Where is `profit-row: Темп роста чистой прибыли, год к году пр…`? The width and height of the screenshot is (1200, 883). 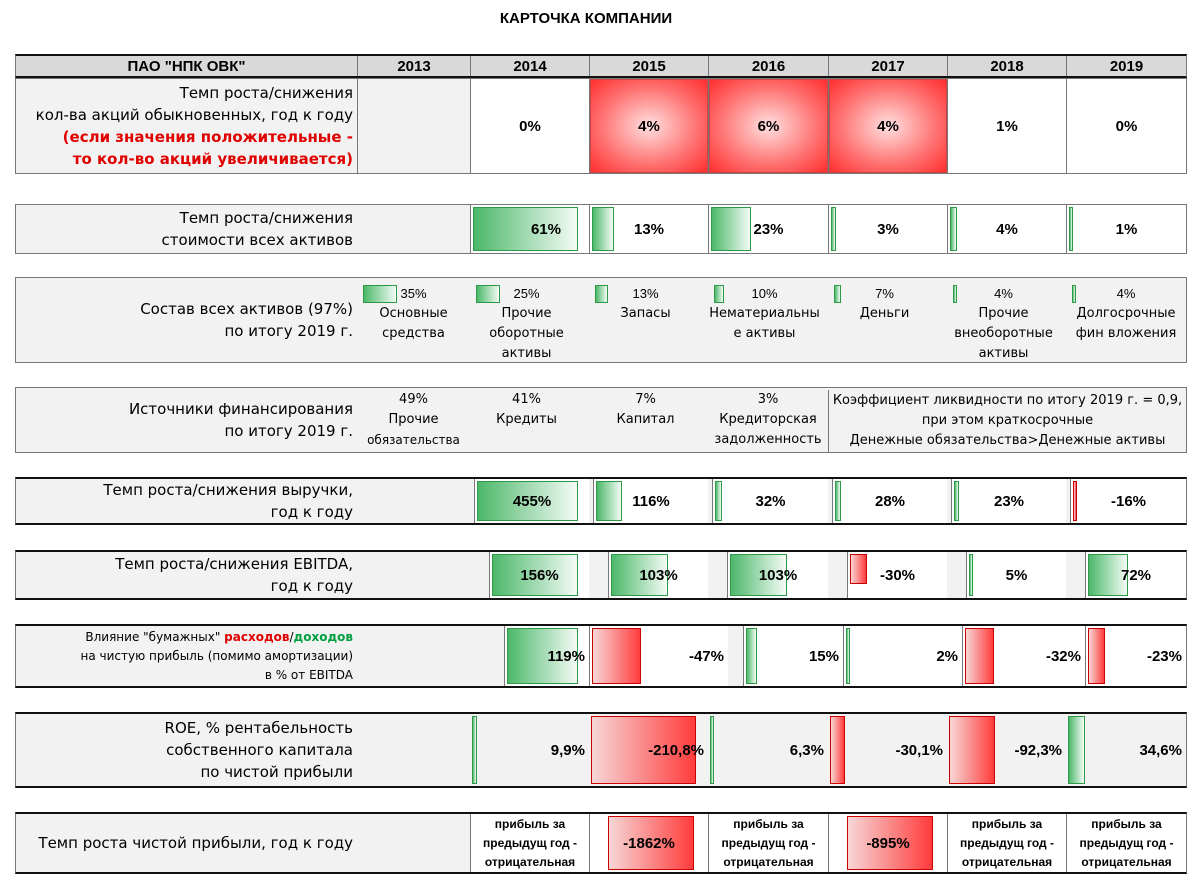
profit-row: Темп роста чистой прибыли, год к году пр… is located at coordinates (601, 843).